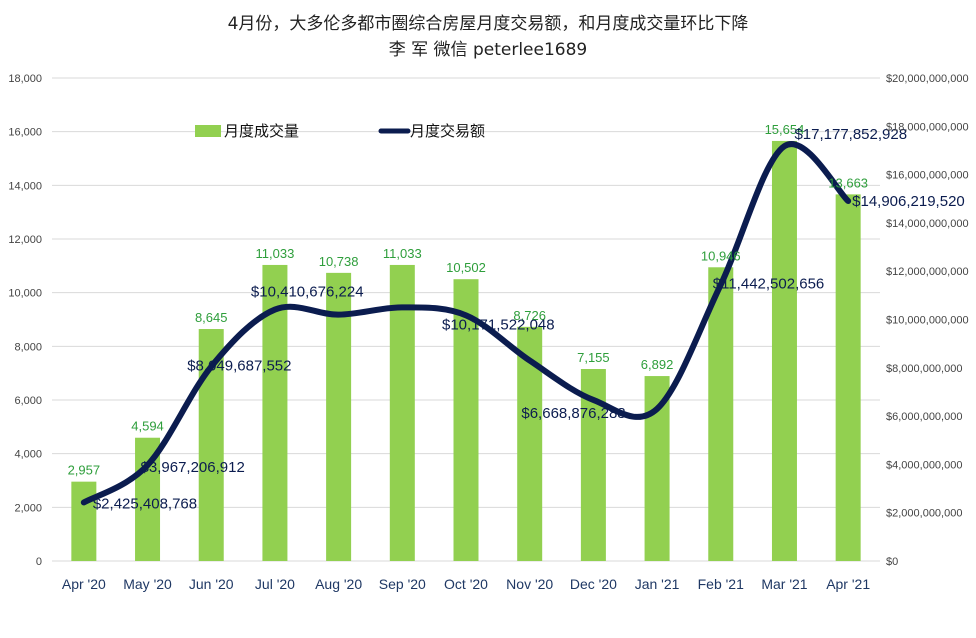  Describe the element at coordinates (145, 503) in the screenshot. I see `line-value-label: $2,425,408,768` at that location.